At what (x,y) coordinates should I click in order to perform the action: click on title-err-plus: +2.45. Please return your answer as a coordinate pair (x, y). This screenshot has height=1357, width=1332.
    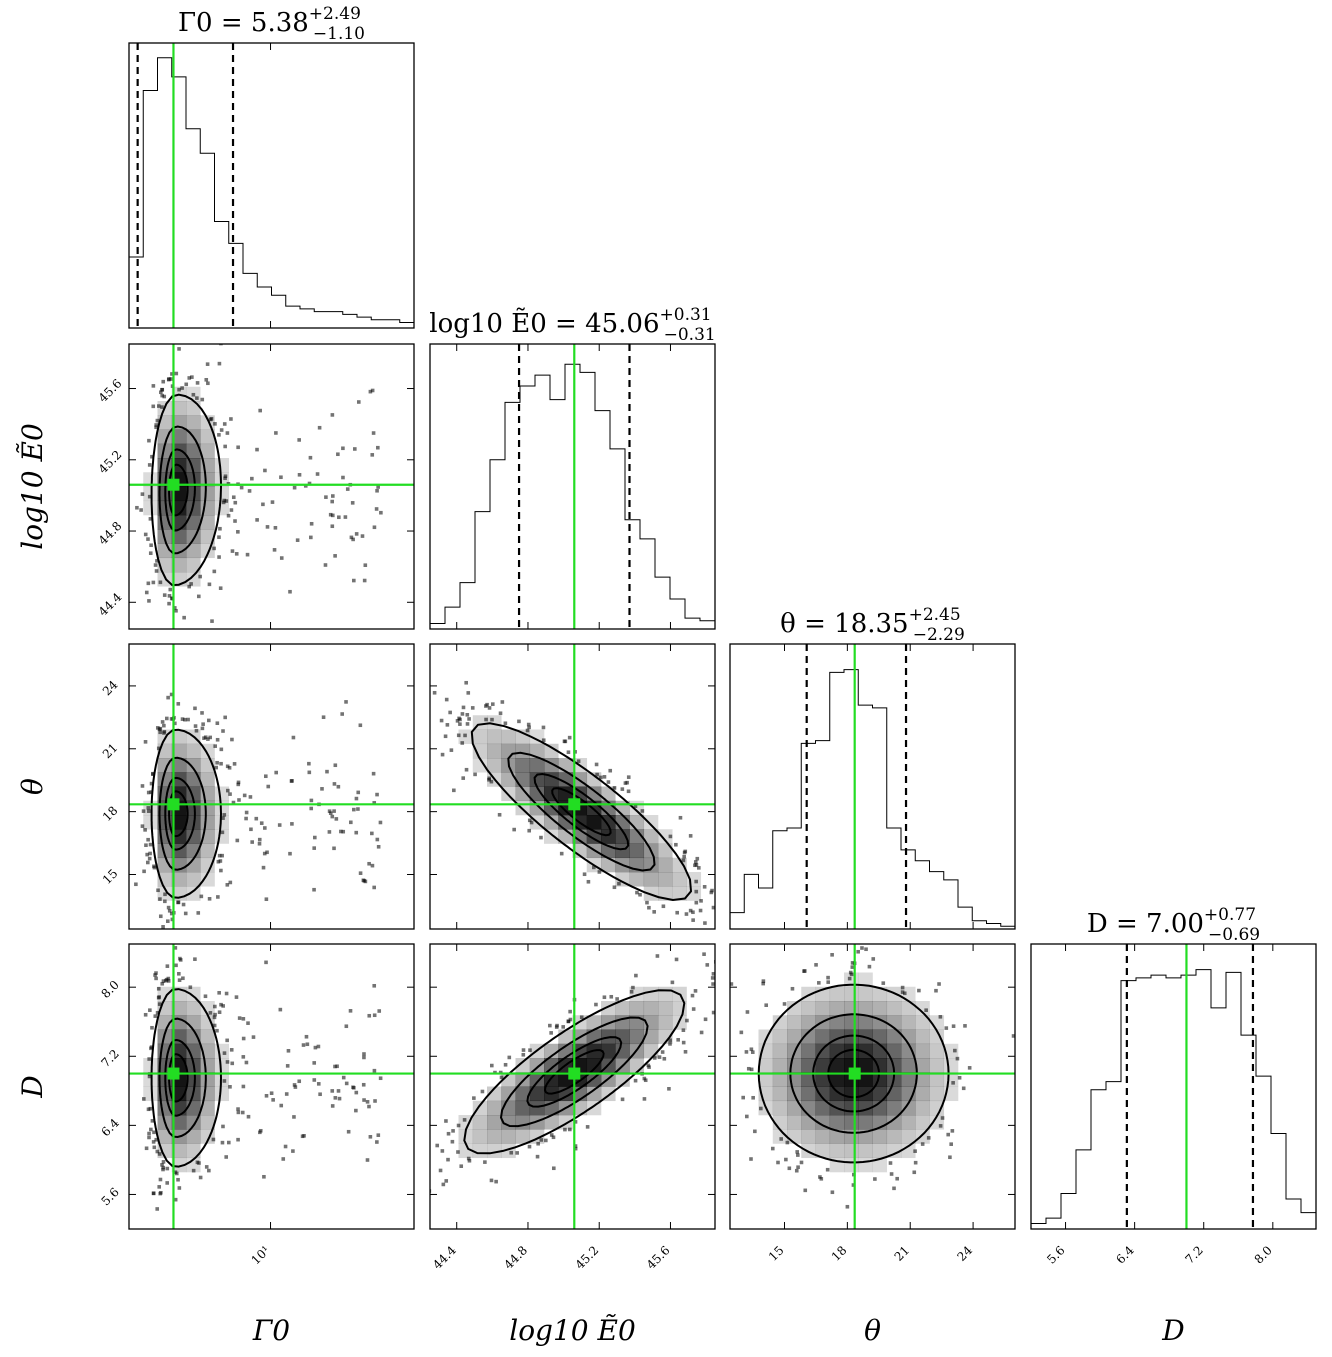
    Looking at the image, I should click on (935, 615).